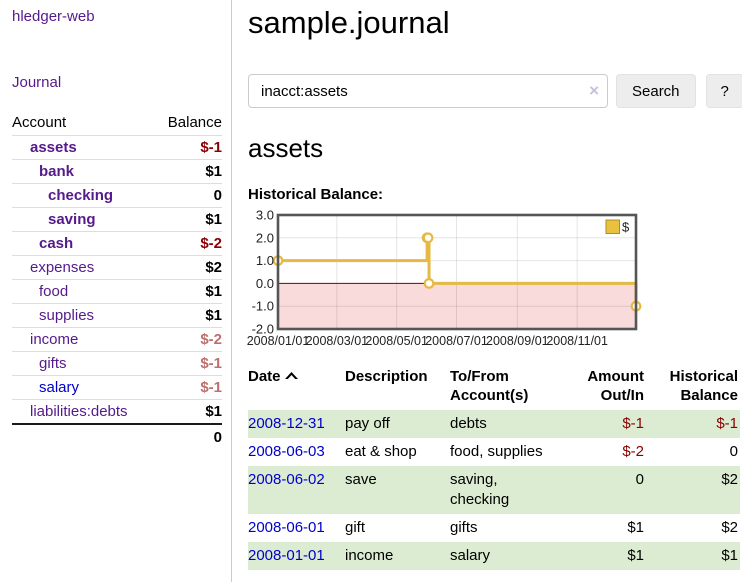 This screenshot has height=582, width=742. I want to click on account-row: assets $-1, so click(117, 147).